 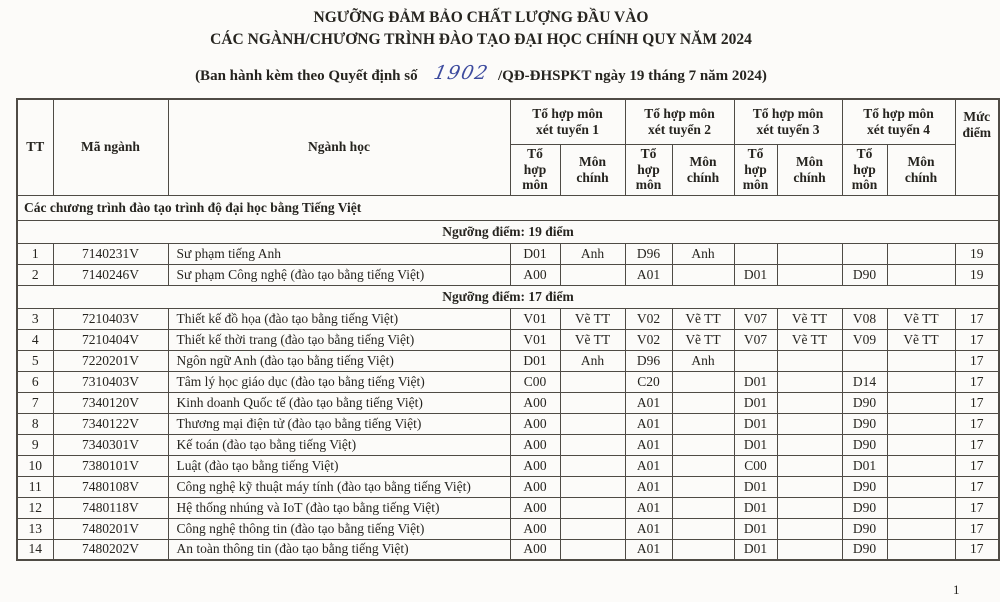 What do you see at coordinates (592, 169) in the screenshot?
I see `header-mon-chinh-1: Môn chính` at bounding box center [592, 169].